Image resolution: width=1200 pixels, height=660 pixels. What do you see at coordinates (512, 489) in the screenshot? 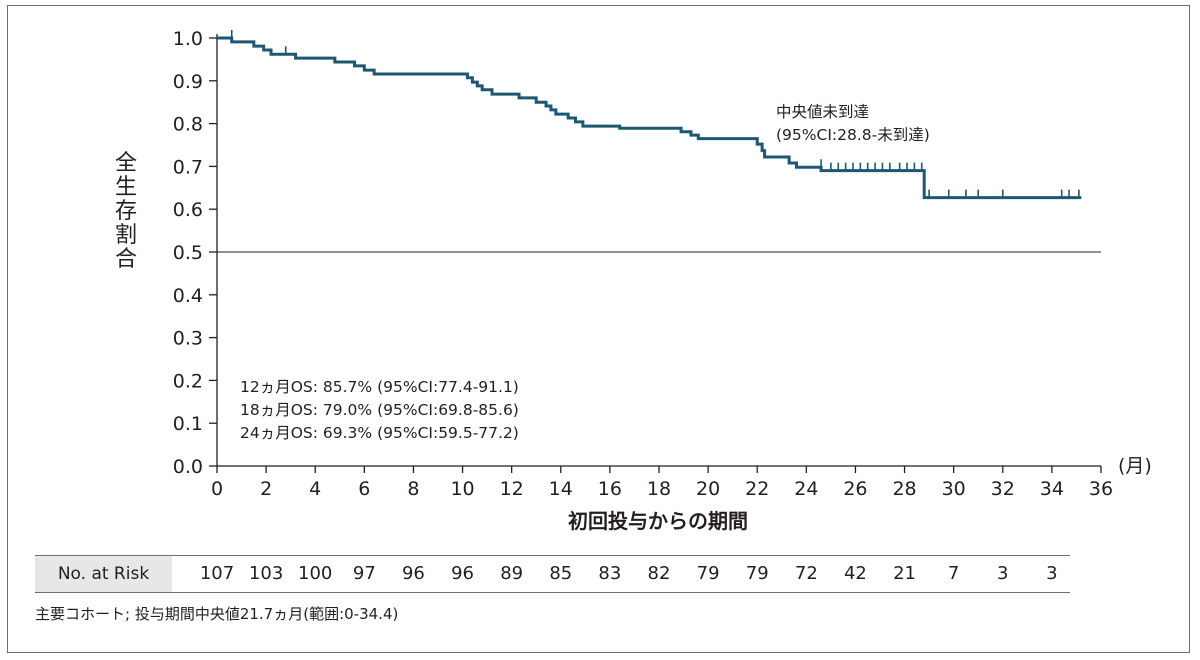
I see `x-tick-label: 12` at bounding box center [512, 489].